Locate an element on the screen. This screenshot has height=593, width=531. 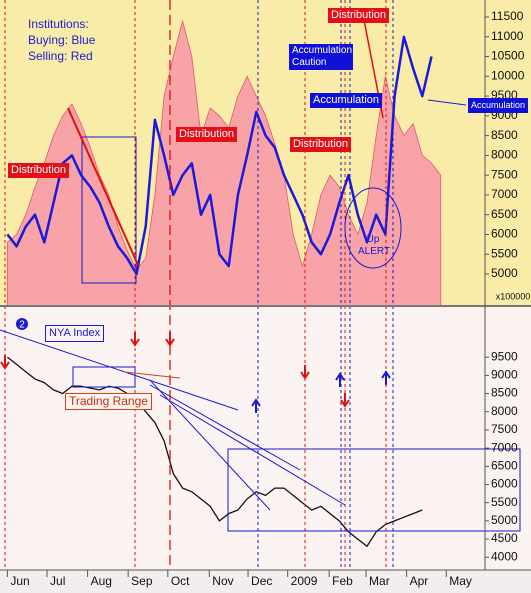
badge-label: 2 is located at coordinates (22, 325).